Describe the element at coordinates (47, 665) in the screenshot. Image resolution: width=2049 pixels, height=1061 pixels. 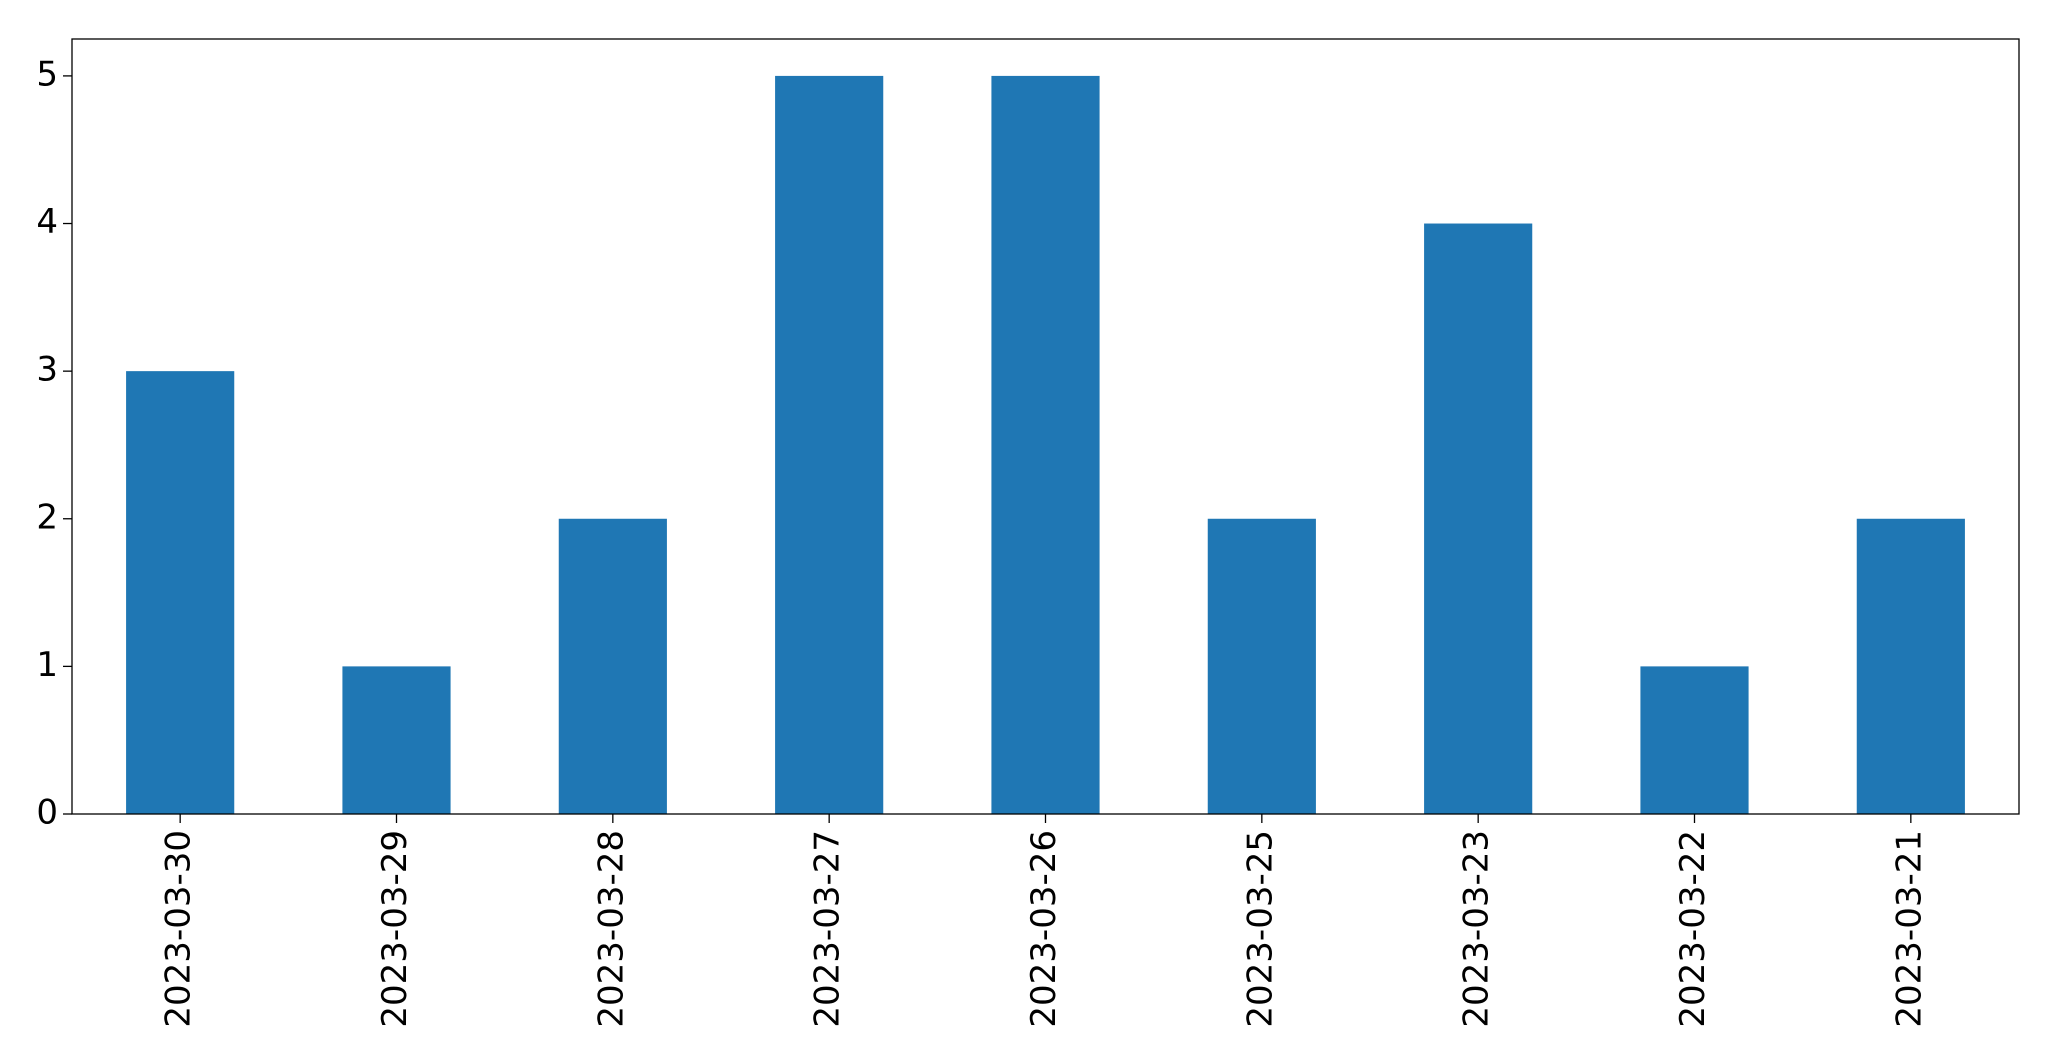
I see `y-tick-label: 1` at that location.